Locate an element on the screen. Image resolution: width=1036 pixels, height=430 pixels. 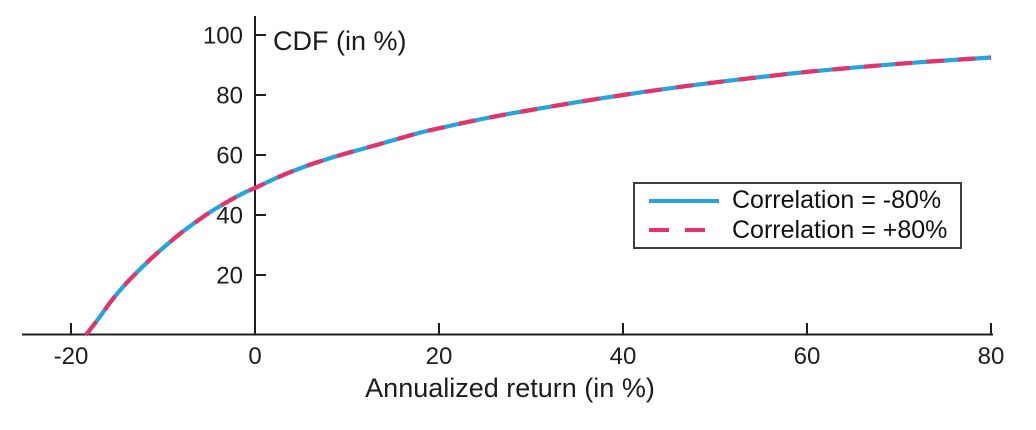
y-tick-label: 100 is located at coordinates (223, 36).